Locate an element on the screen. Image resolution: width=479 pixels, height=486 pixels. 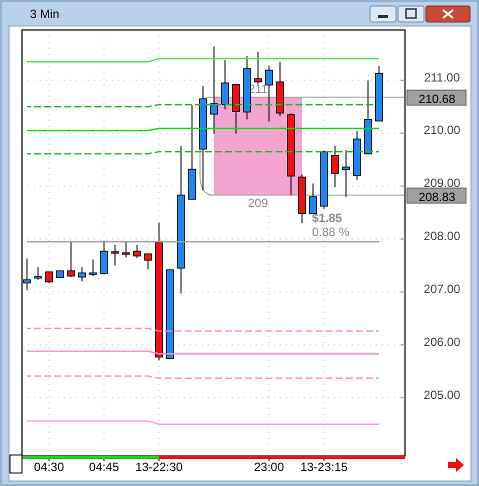
ref-line-label: 210.68 is located at coordinates (437, 99).